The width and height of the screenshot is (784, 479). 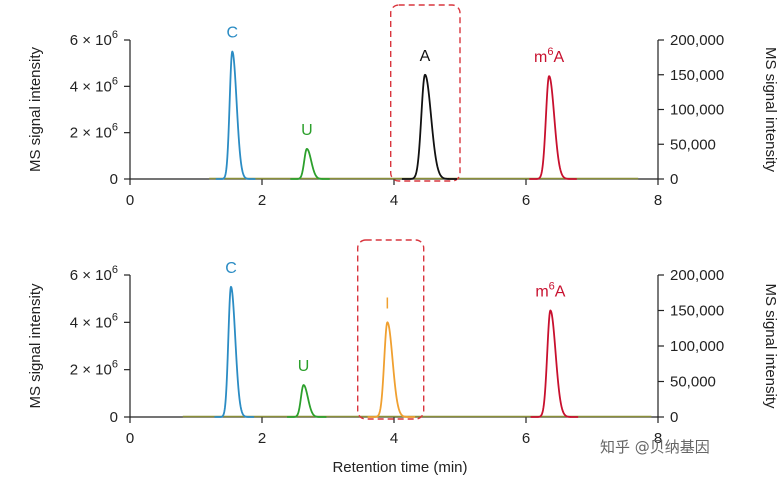 I want to click on peak-label-i: I, so click(x=387, y=303).